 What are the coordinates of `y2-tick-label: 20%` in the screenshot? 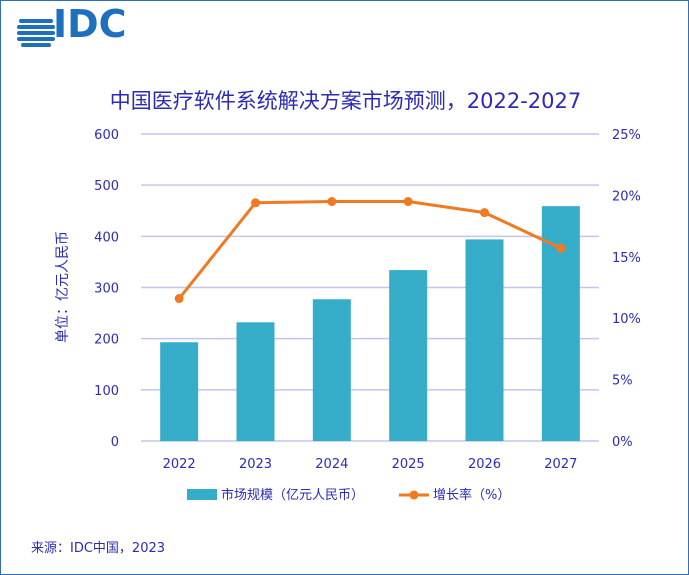 It's located at (626, 196).